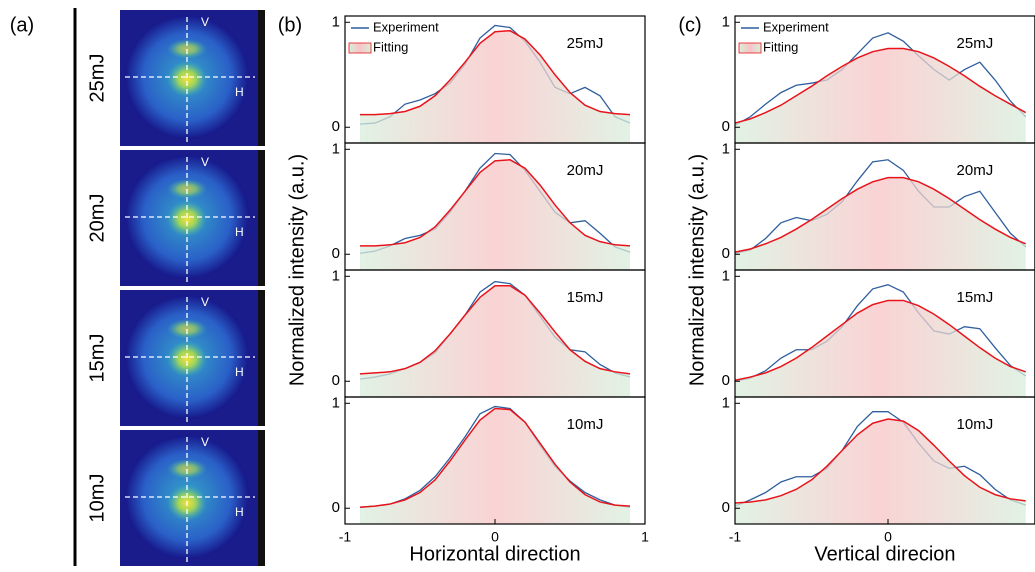 The width and height of the screenshot is (1035, 572). I want to click on energy-label: 25mJ, so click(97, 78).